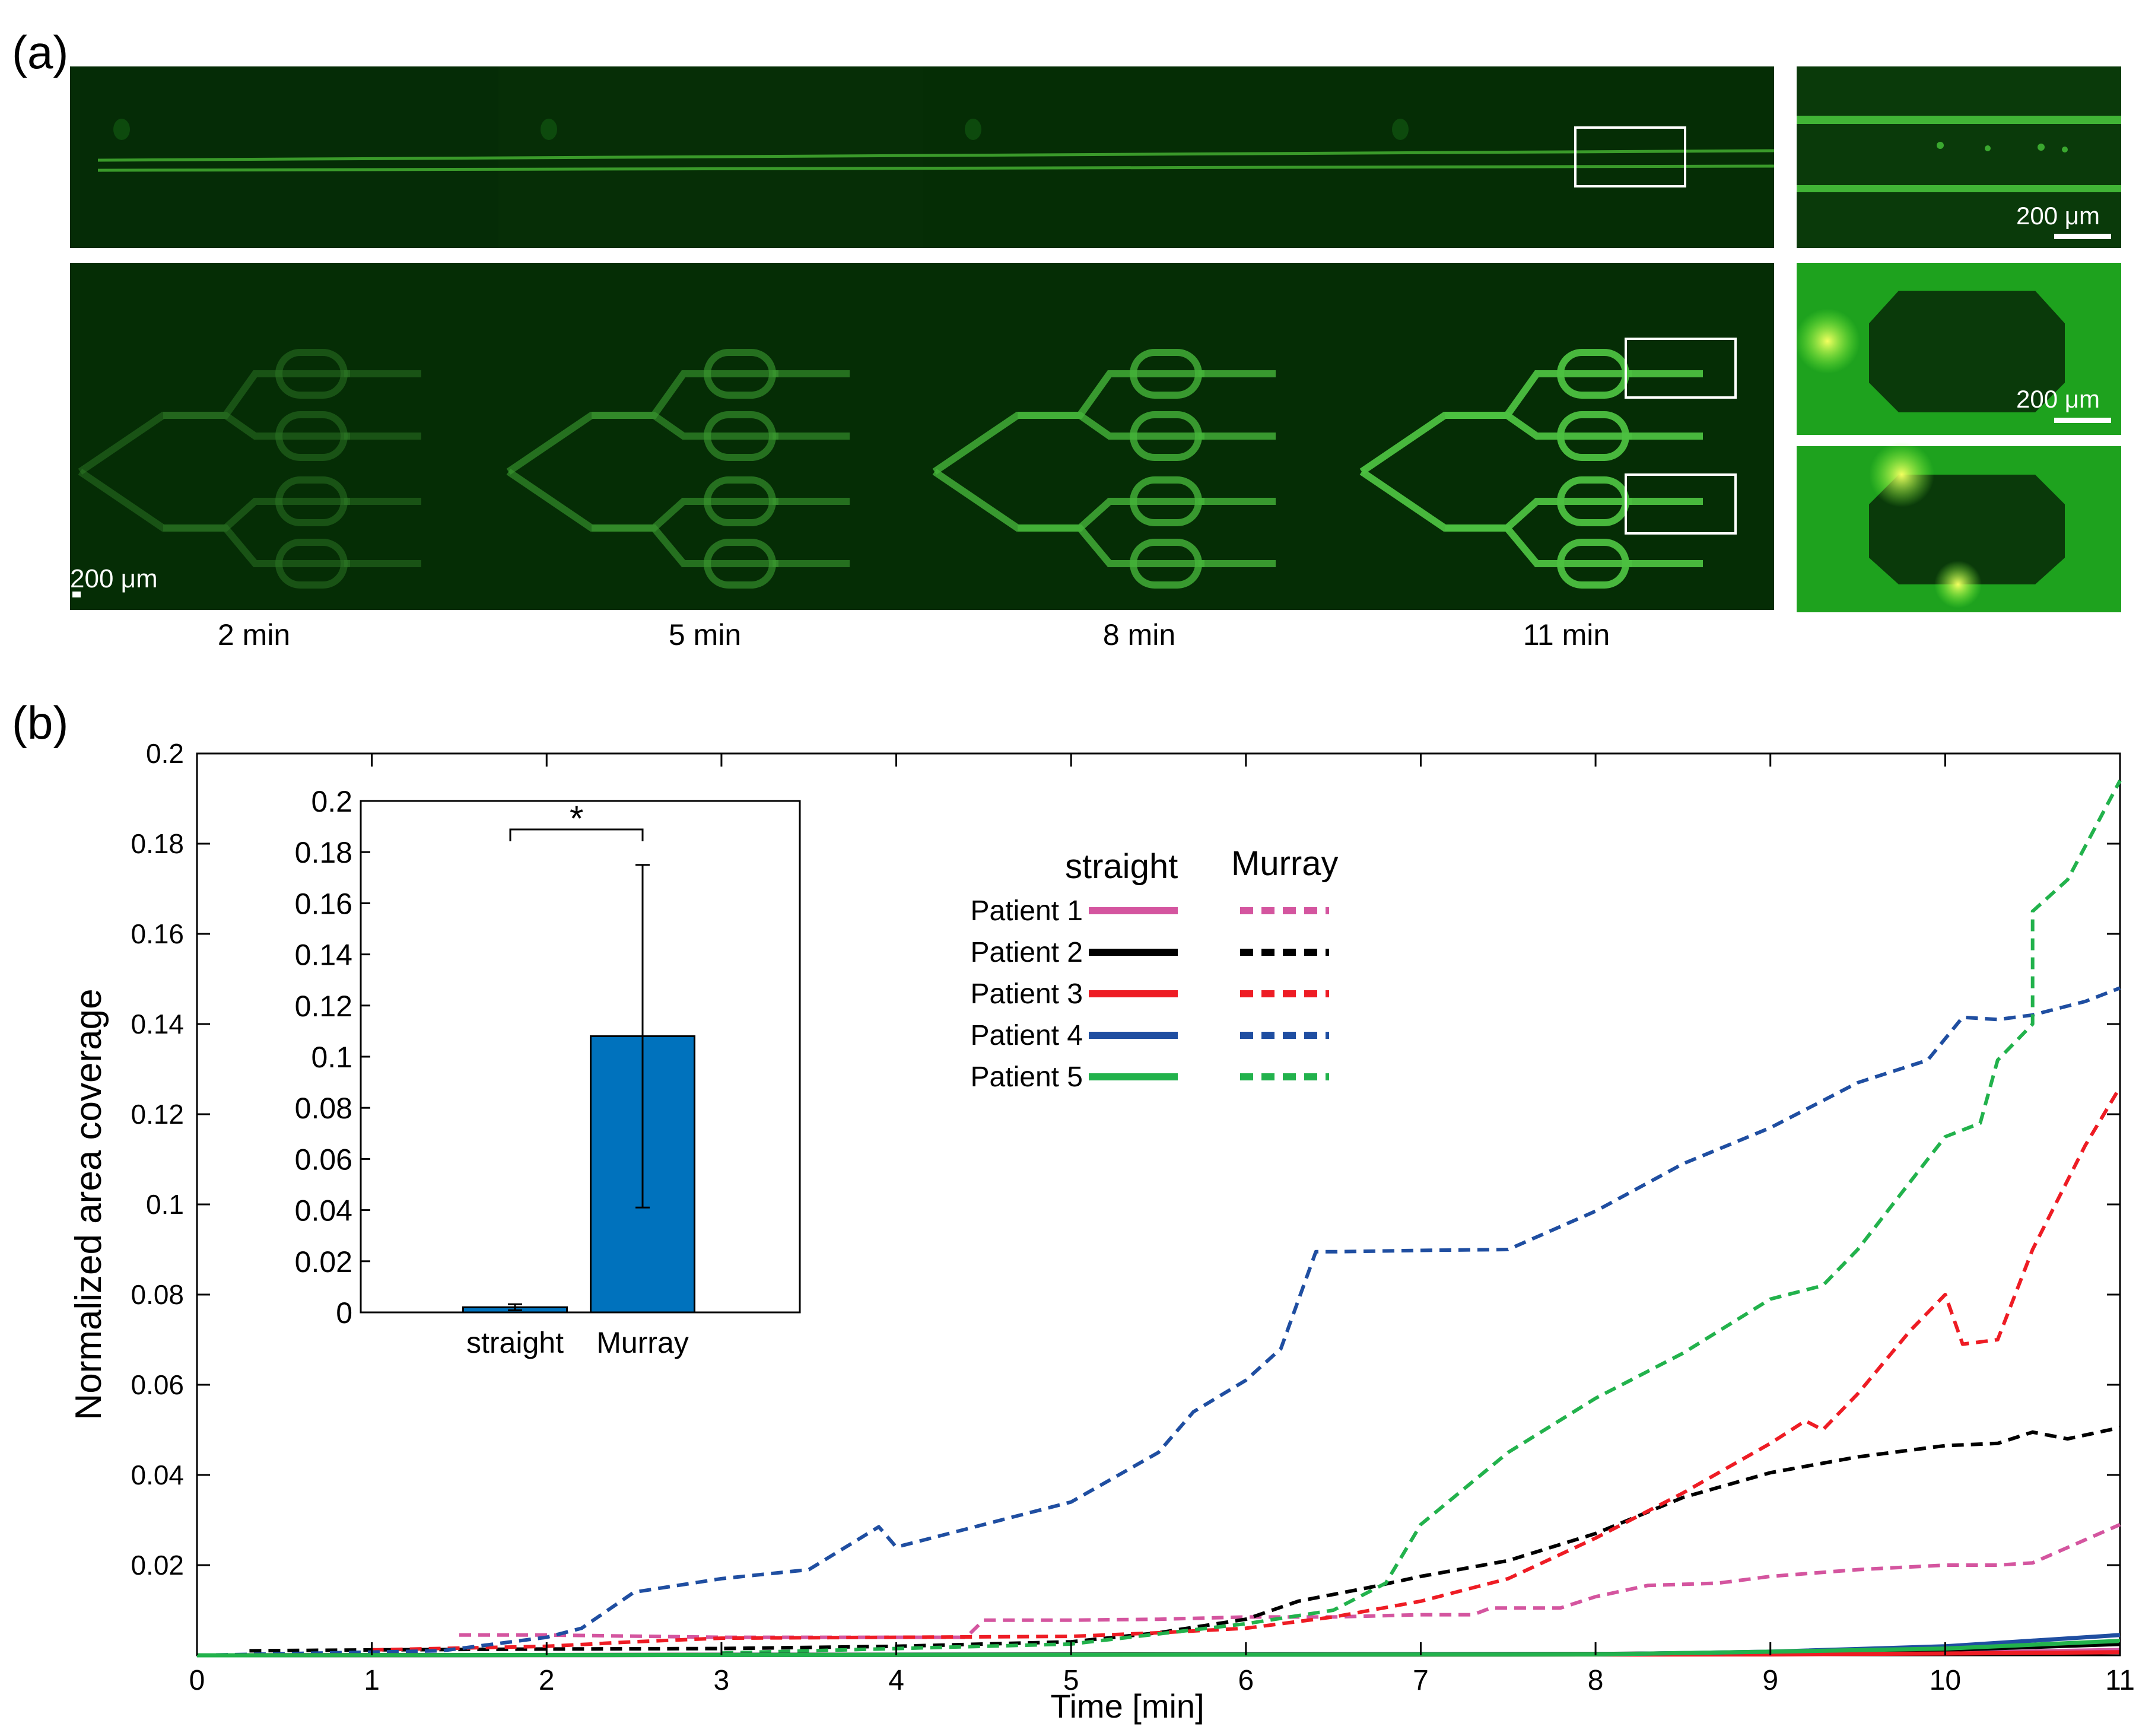 The width and height of the screenshot is (2139, 1736). What do you see at coordinates (1139, 634) in the screenshot?
I see `time-label-8min: 8 min` at bounding box center [1139, 634].